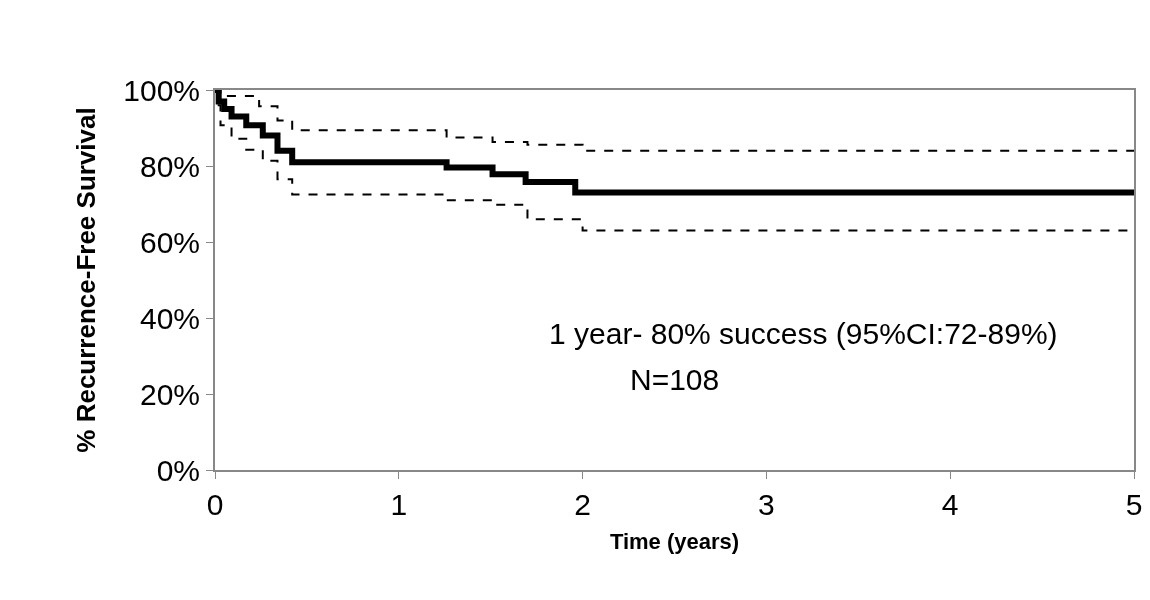 The width and height of the screenshot is (1150, 600). I want to click on y-tick-label: 80%, so click(169, 166).